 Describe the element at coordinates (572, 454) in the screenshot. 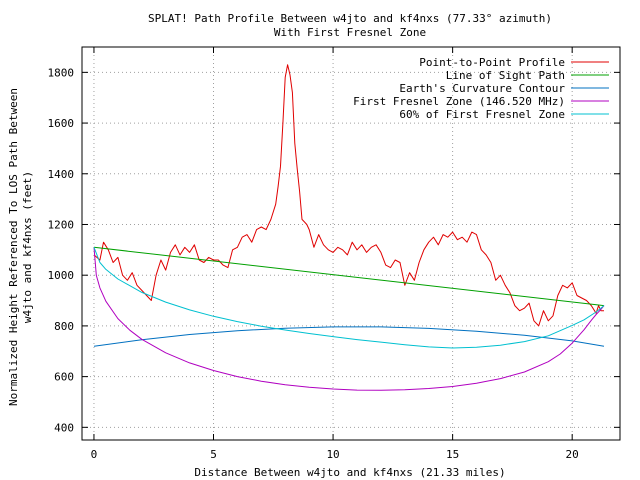

I see `x-tick-label: 20` at that location.